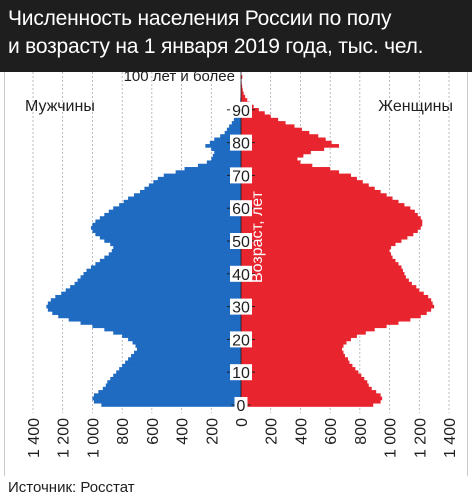  What do you see at coordinates (241, 406) in the screenshot?
I see `age-tick-label: 0` at bounding box center [241, 406].